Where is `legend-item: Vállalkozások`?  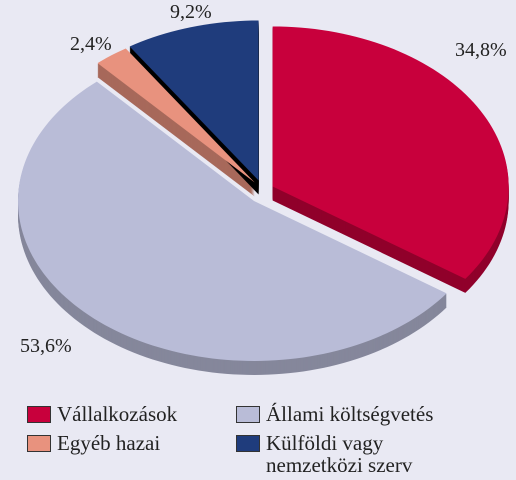
legend-item: Vállalkozások is located at coordinates (157, 414).